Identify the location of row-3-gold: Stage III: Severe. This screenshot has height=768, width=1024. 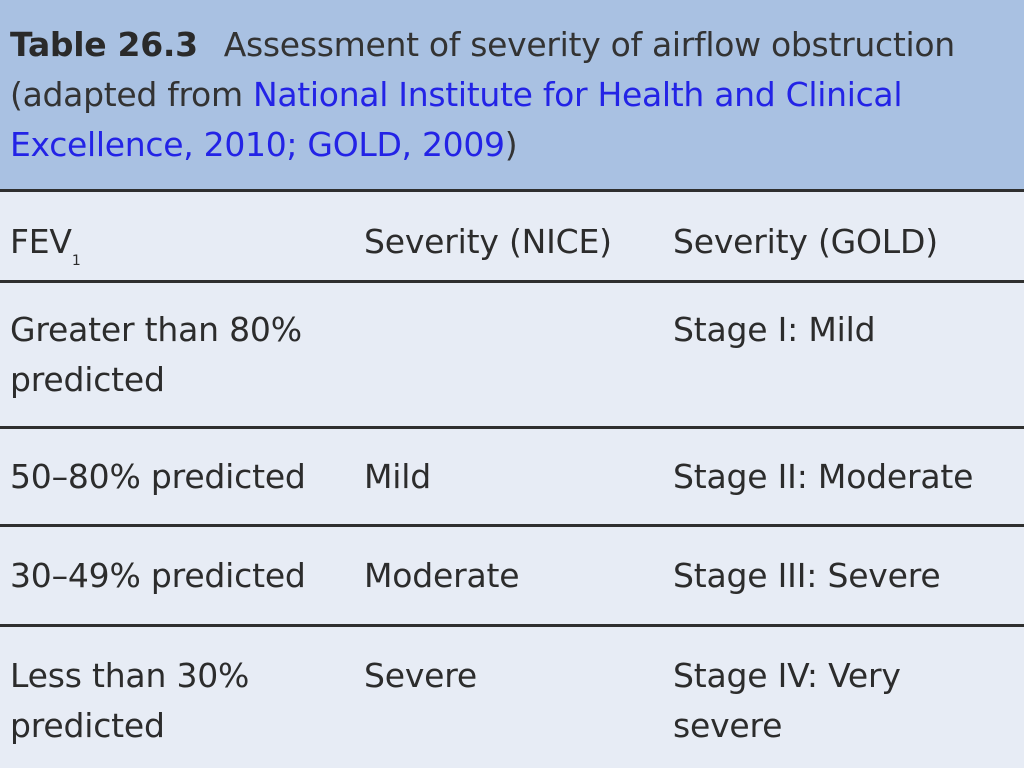
(807, 575).